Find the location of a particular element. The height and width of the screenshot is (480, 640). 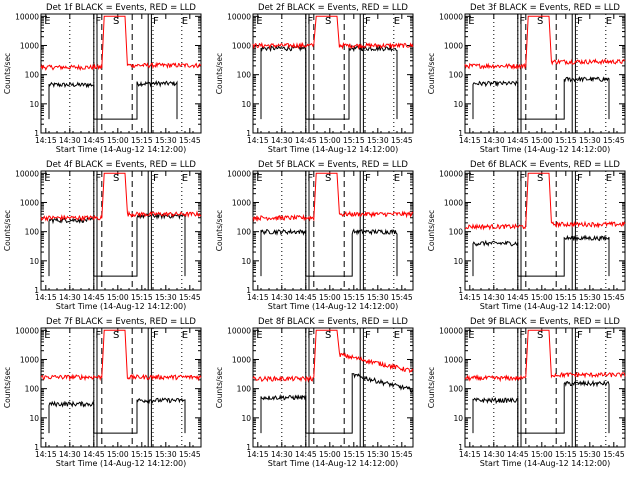

panel-title: Det 1f BLACK = Events, RED = LLD is located at coordinates (121, 8).